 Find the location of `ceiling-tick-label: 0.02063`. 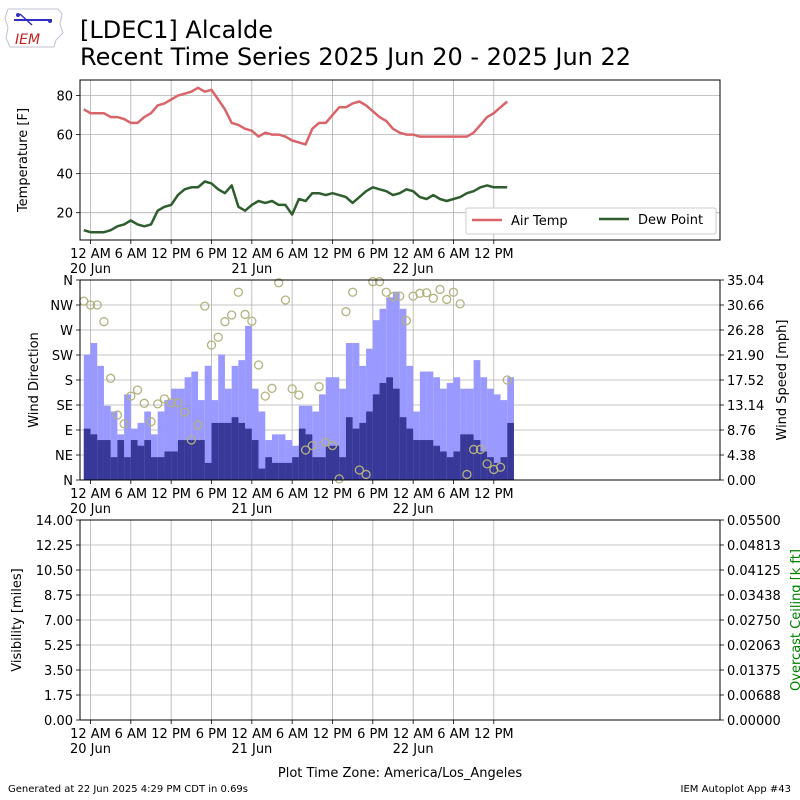

ceiling-tick-label: 0.02063 is located at coordinates (754, 646).